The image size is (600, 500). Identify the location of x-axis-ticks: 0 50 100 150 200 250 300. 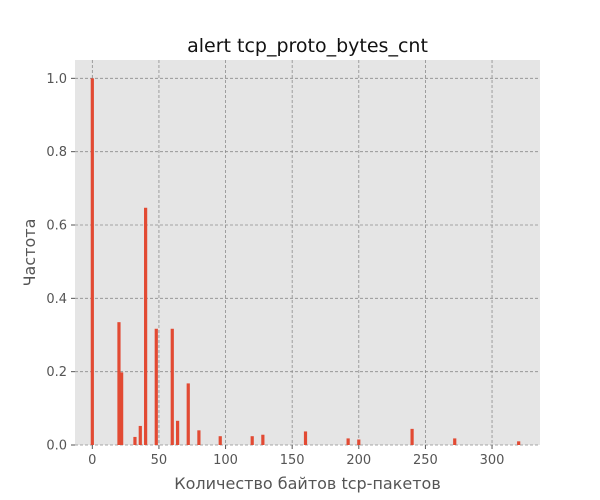
(296, 456).